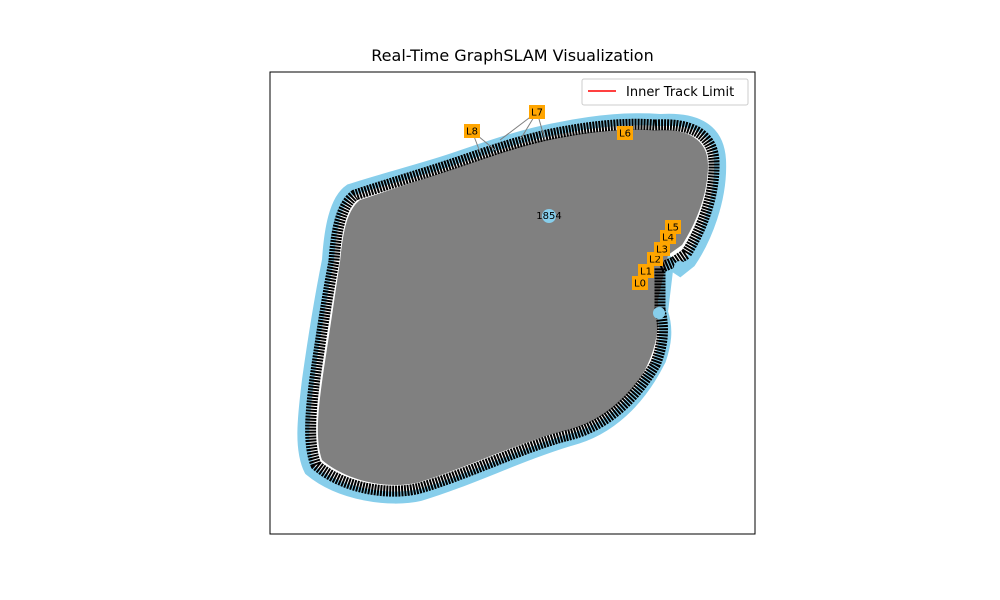  I want to click on legend-label-inner-track-limit: Inner Track Limit, so click(680, 92).